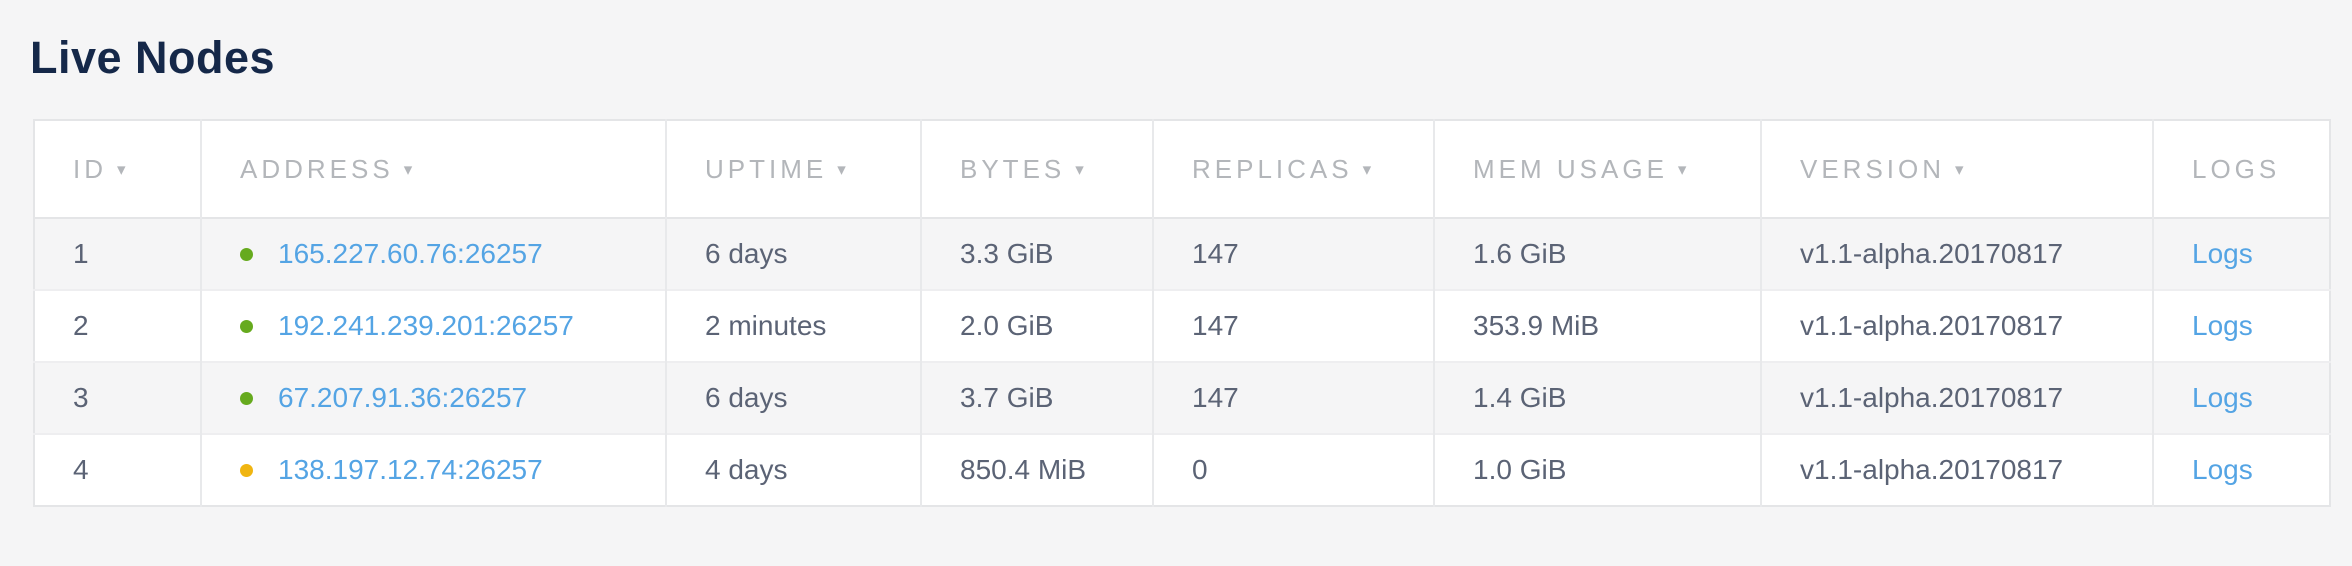 Image resolution: width=2352 pixels, height=566 pixels. Describe the element at coordinates (1036, 398) in the screenshot. I see `node-bytes-cell: 3.7 GiB` at that location.